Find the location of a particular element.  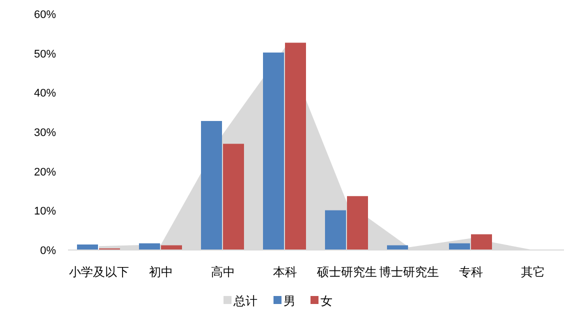

y-tick-label: 60% is located at coordinates (45, 15).